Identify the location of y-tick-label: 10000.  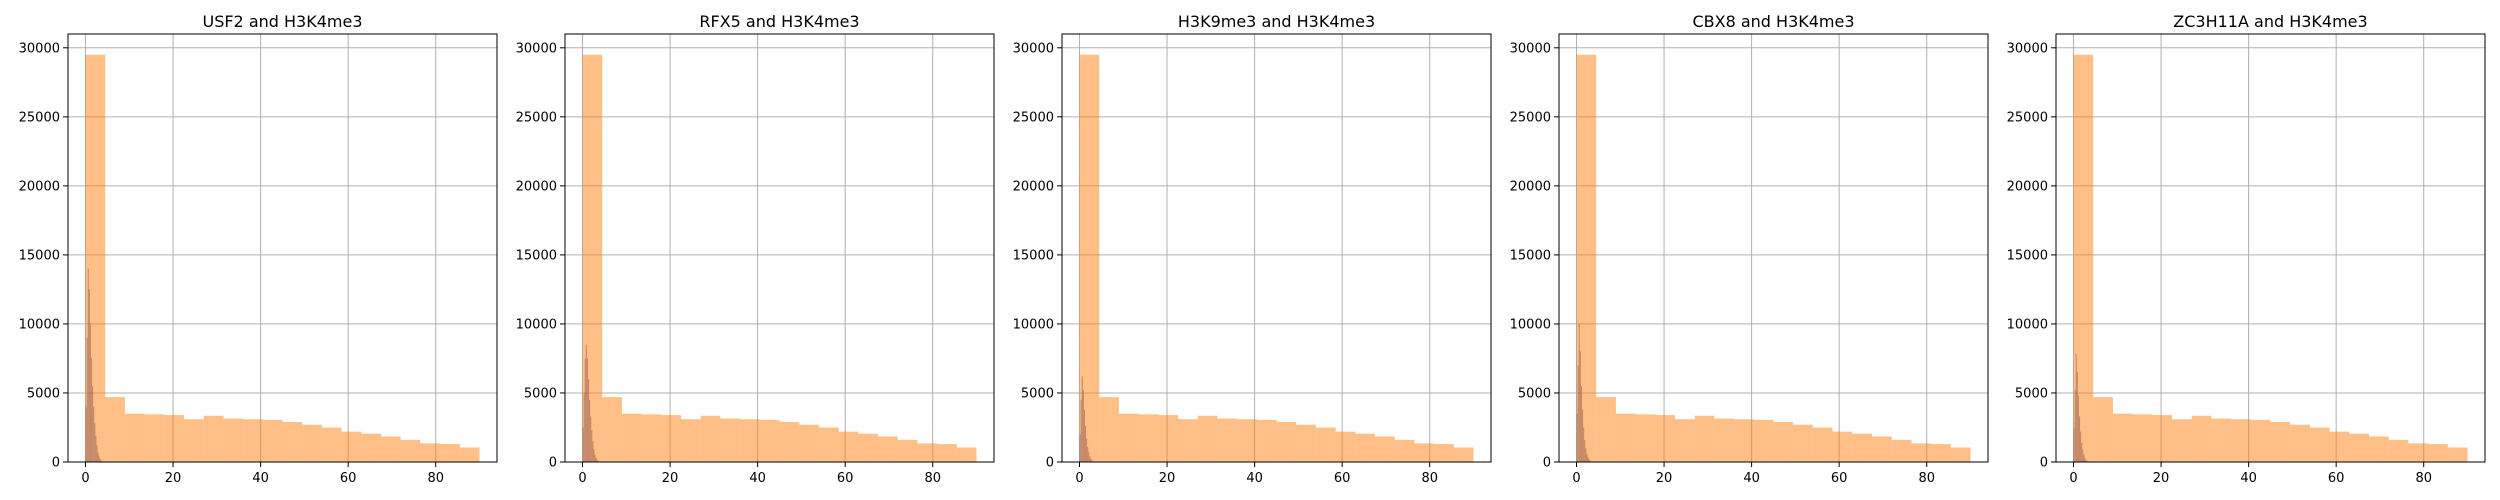
(2027, 324).